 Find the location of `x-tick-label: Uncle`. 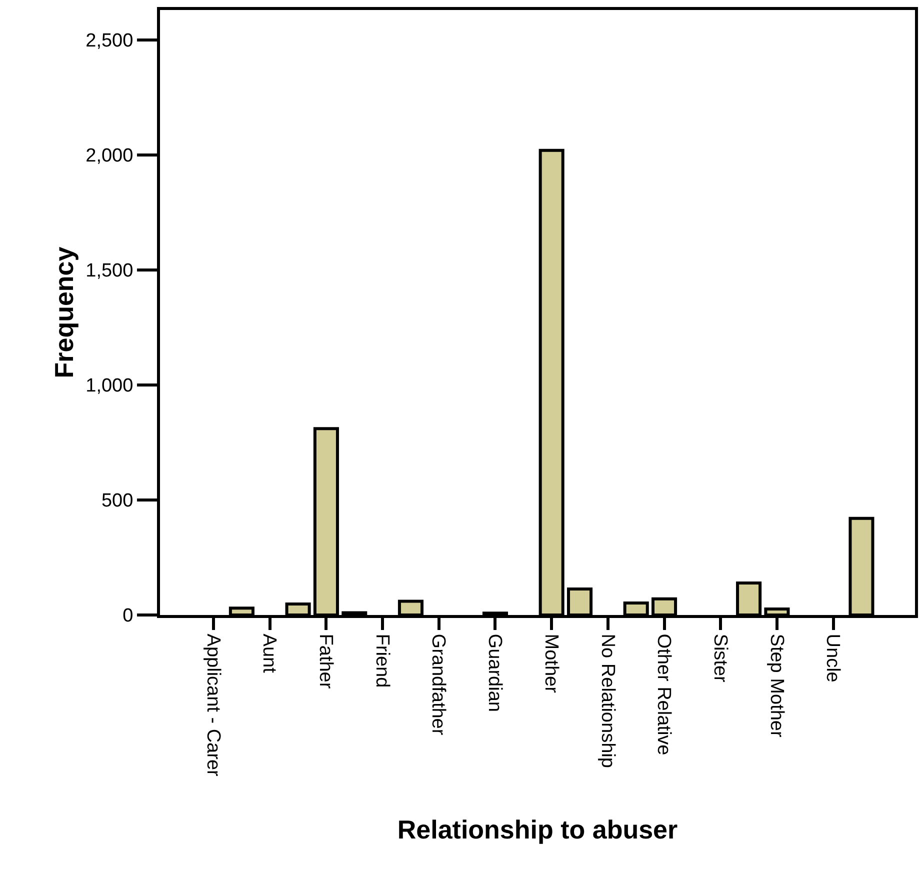

x-tick-label: Uncle is located at coordinates (833, 658).